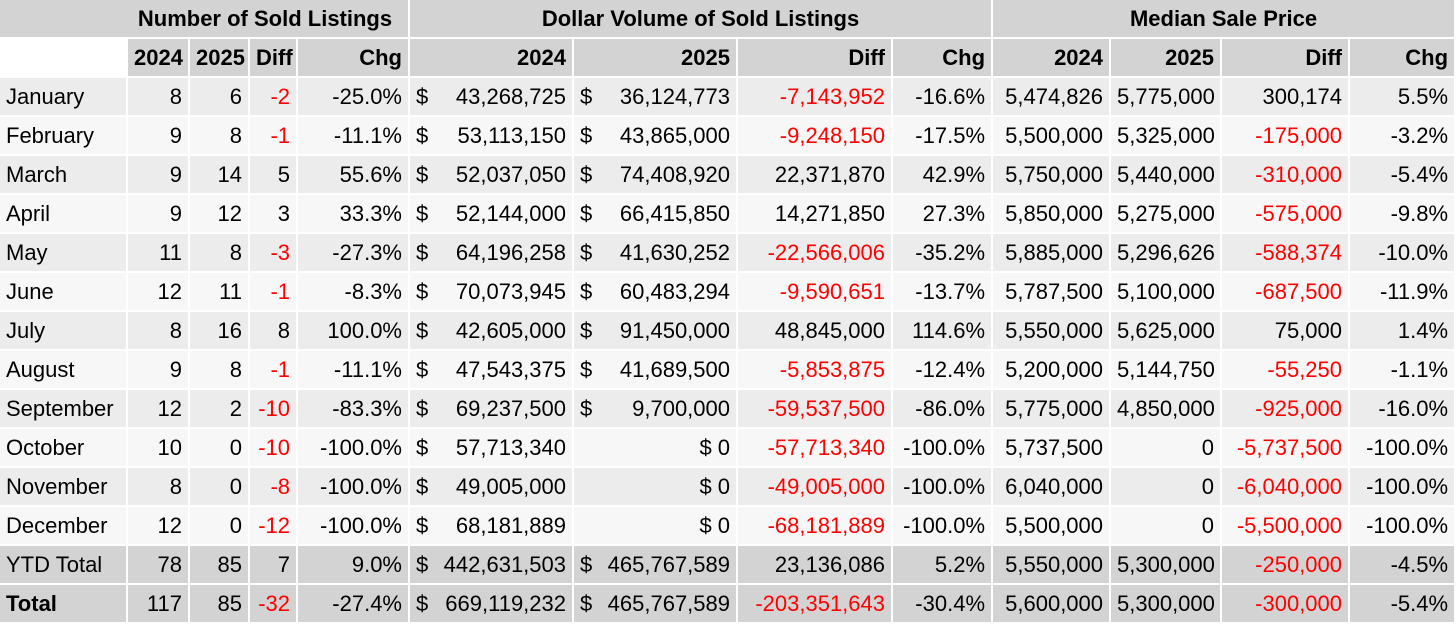  Describe the element at coordinates (1167, 292) in the screenshot. I see `data-cell: 5,100,000` at that location.